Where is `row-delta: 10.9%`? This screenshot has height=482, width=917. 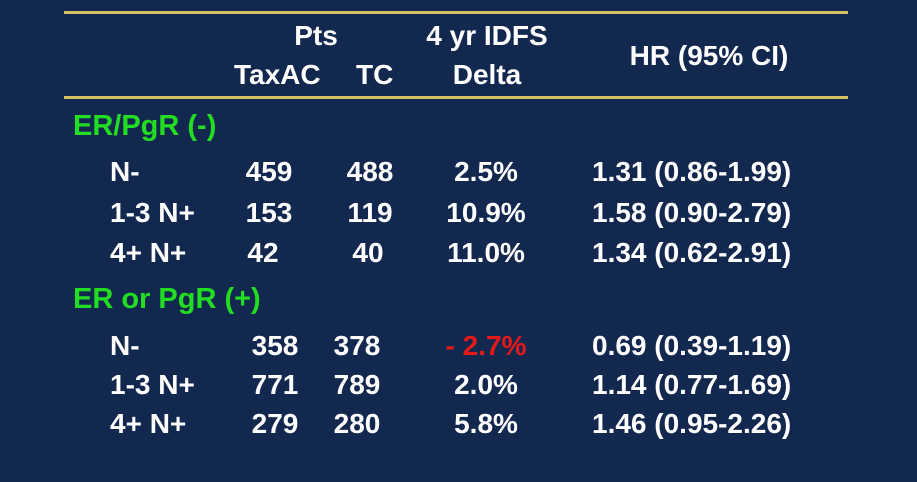 row-delta: 10.9% is located at coordinates (486, 212).